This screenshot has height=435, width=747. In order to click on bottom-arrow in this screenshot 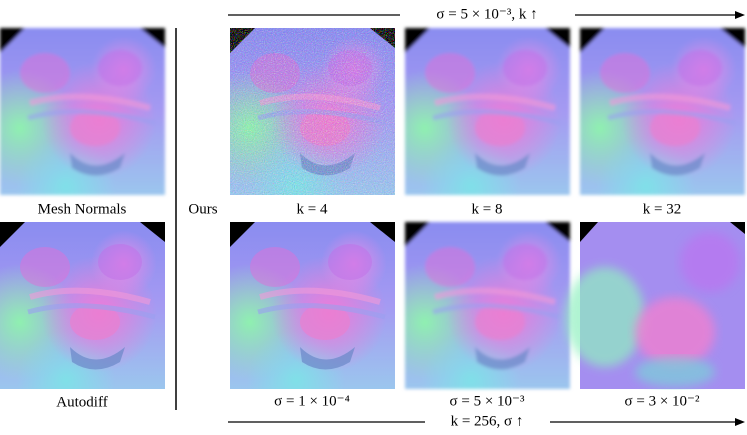, I will do `click(486, 422)`.